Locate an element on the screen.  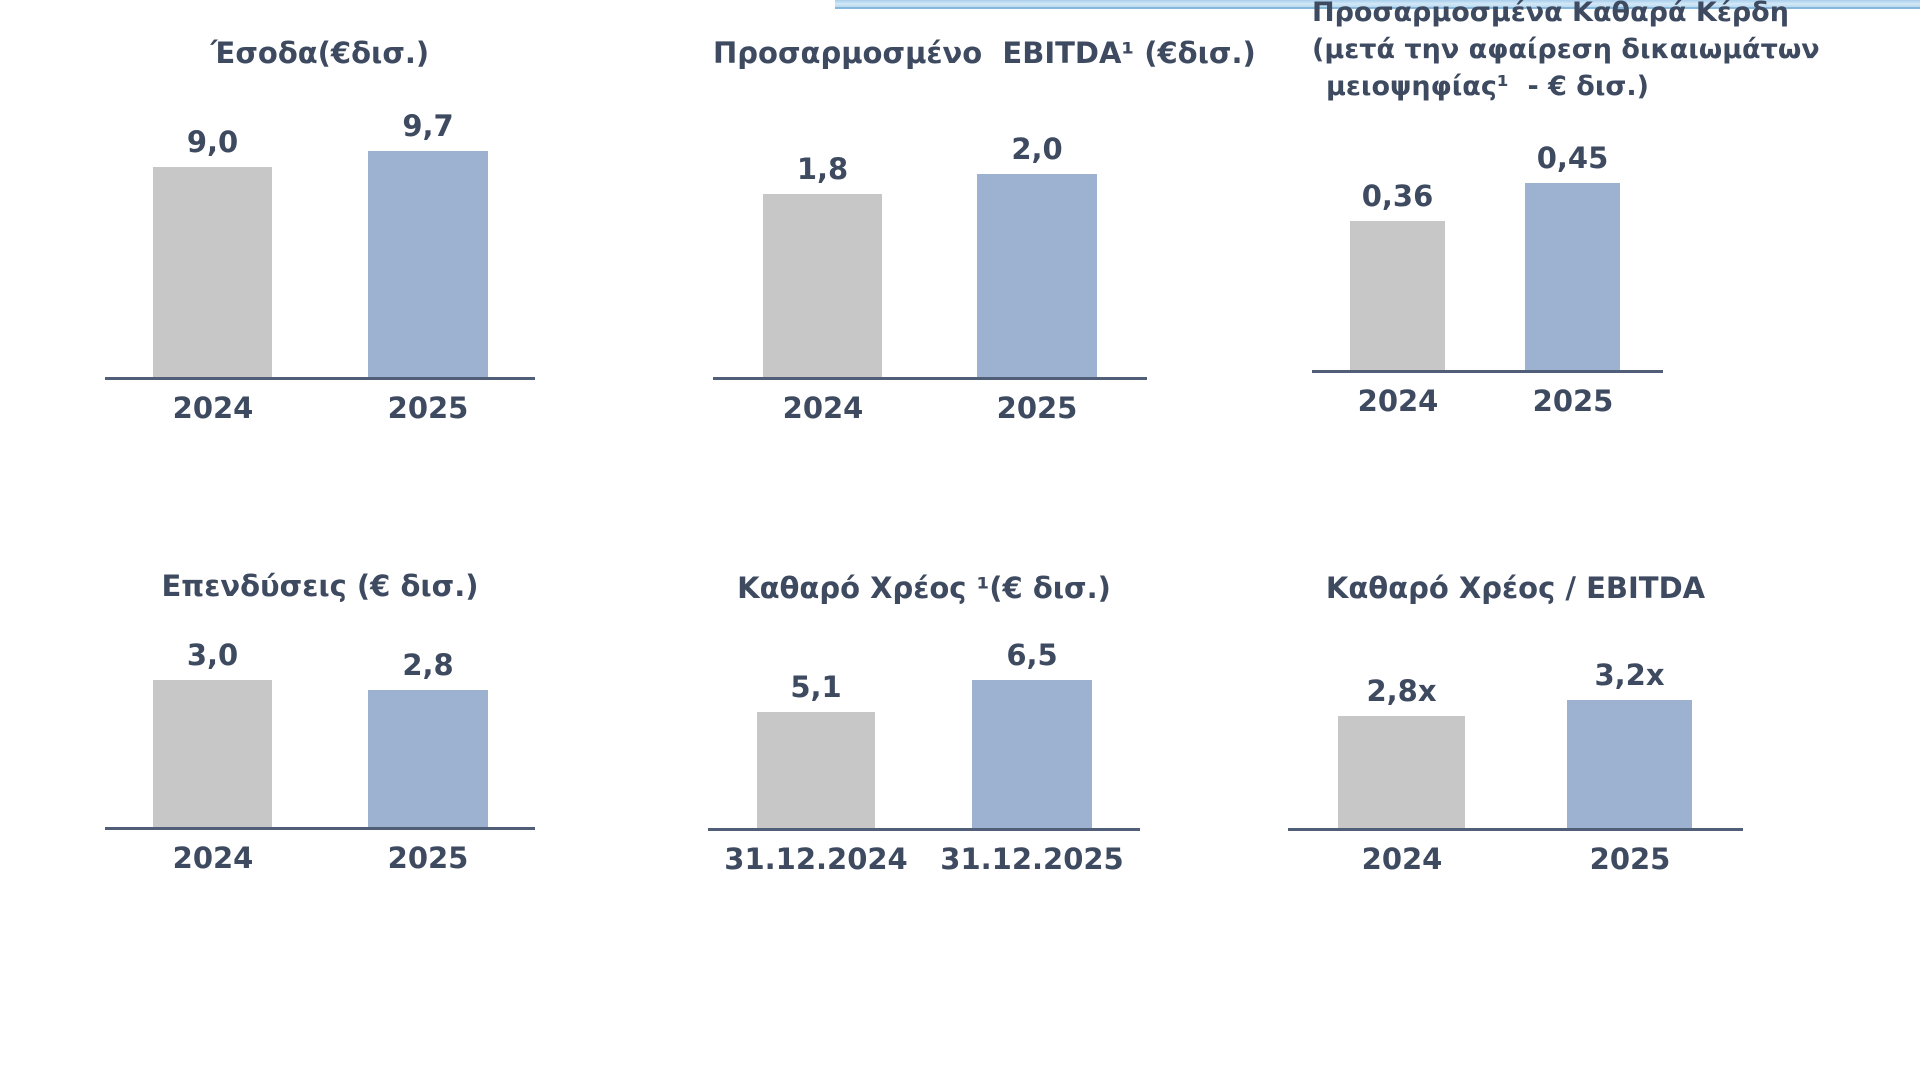
bar-value-label: 2,8x is located at coordinates (1401, 691).